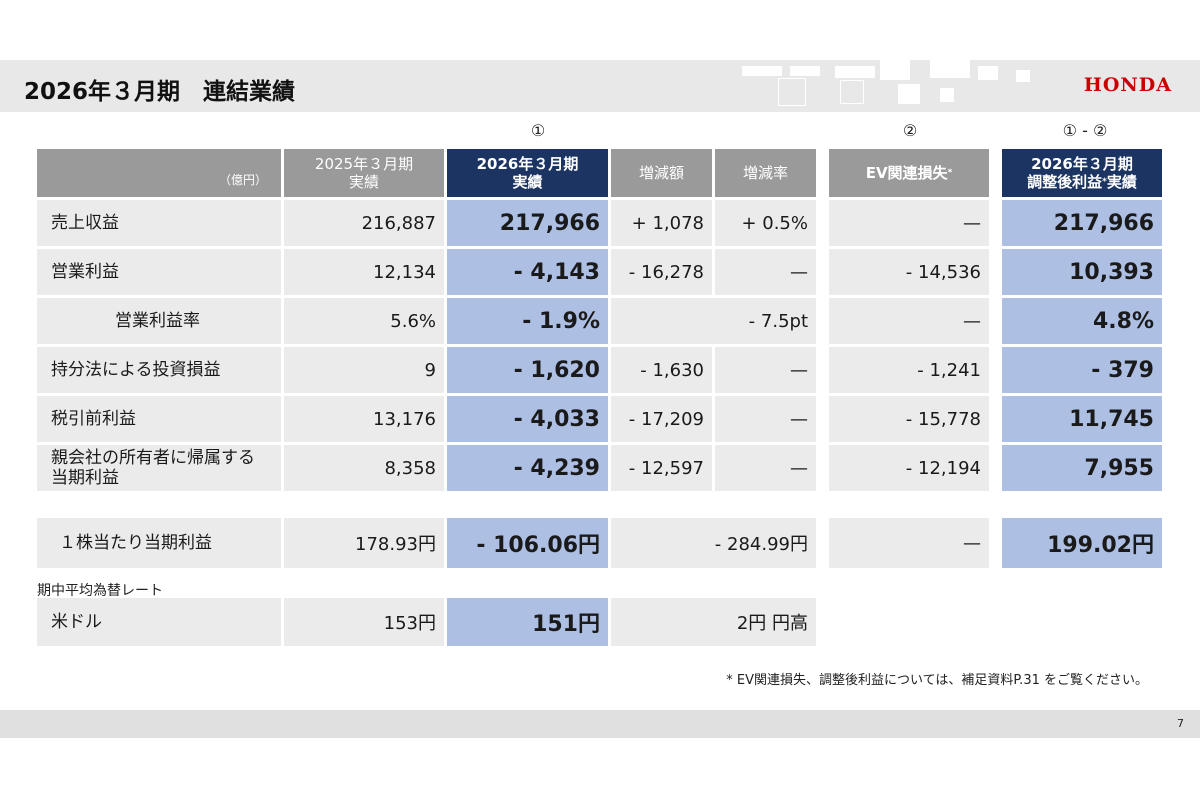 This screenshot has height=800, width=1200. I want to click on adjusted-value: 11,745, so click(1082, 419).